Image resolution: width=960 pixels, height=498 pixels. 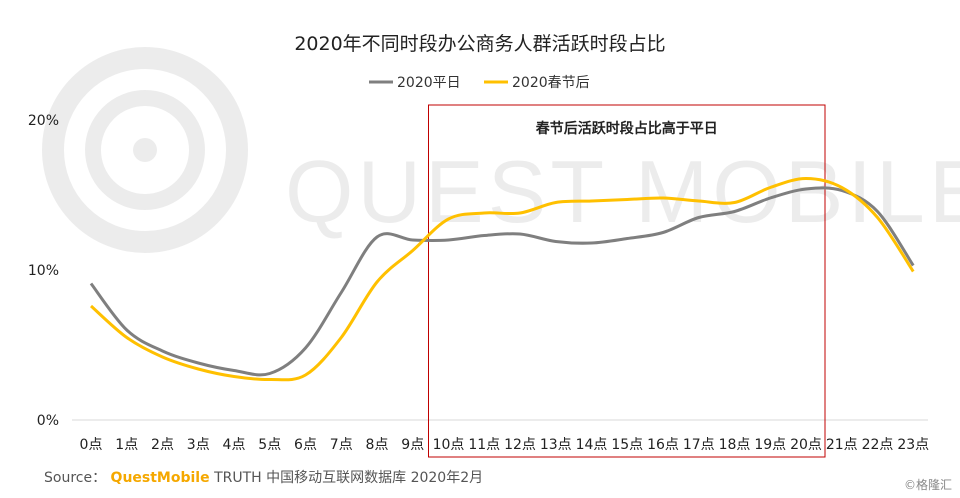 What do you see at coordinates (913, 445) in the screenshot?
I see `x-tick-label: 23点` at bounding box center [913, 445].